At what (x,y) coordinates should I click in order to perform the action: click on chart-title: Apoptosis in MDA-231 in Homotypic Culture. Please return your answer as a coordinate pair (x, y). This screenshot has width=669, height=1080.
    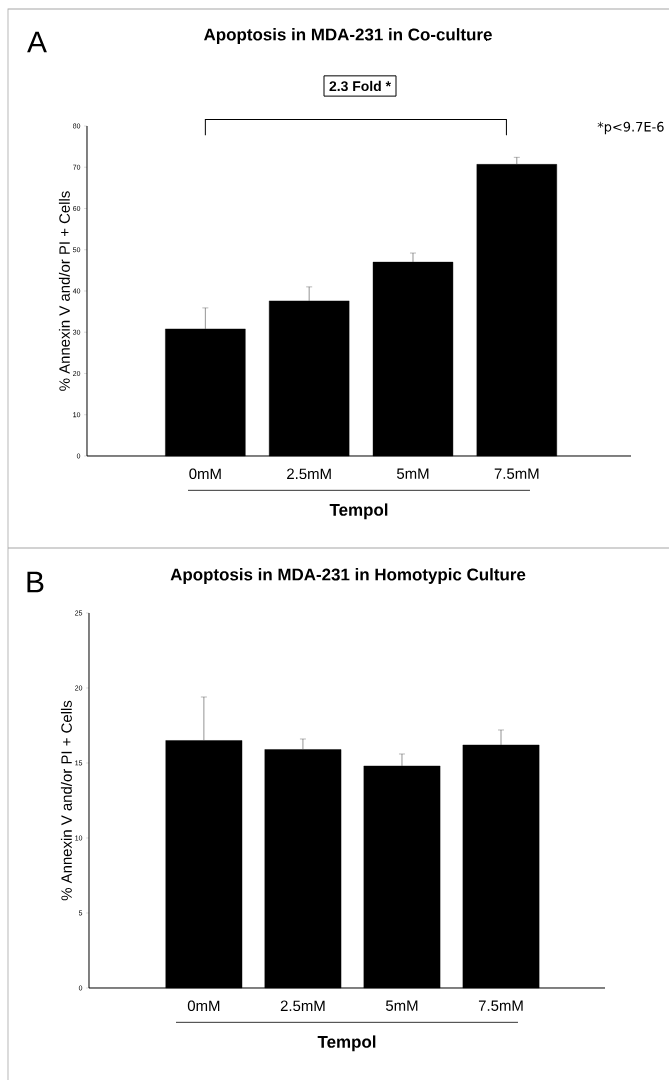
    Looking at the image, I should click on (348, 576).